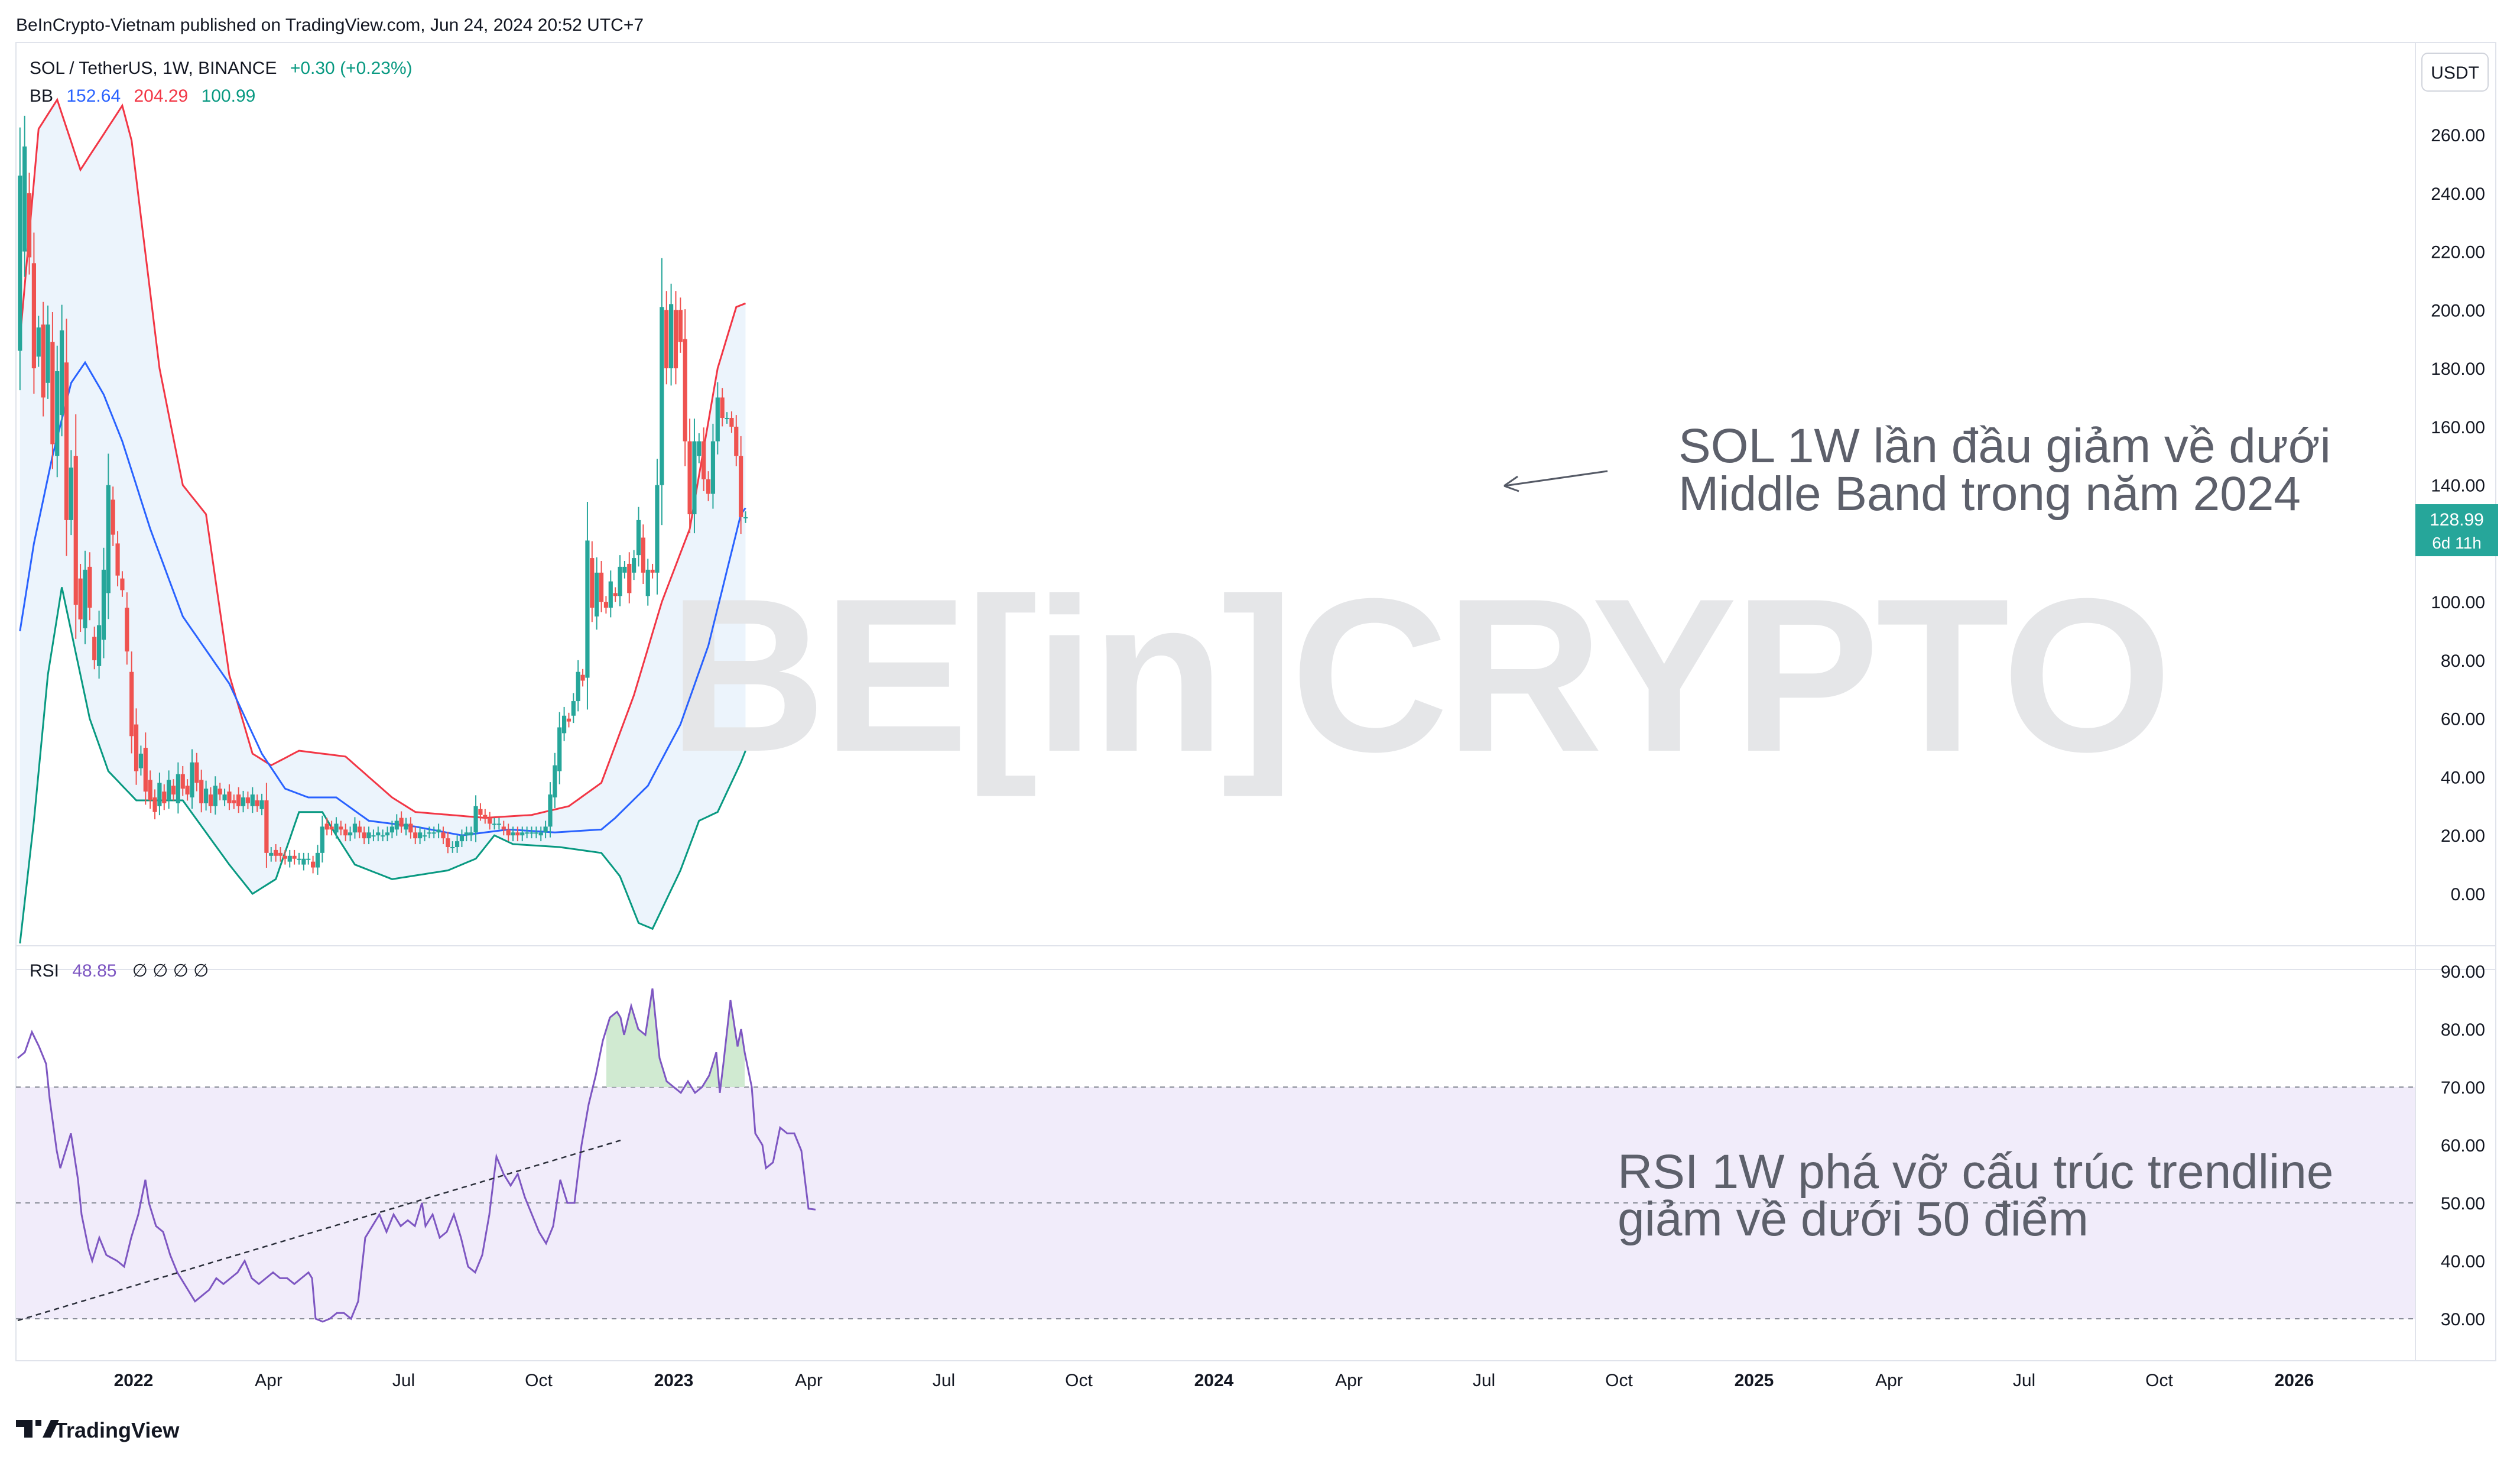  What do you see at coordinates (382, 458) in the screenshot?
I see `bb-upper-line` at bounding box center [382, 458].